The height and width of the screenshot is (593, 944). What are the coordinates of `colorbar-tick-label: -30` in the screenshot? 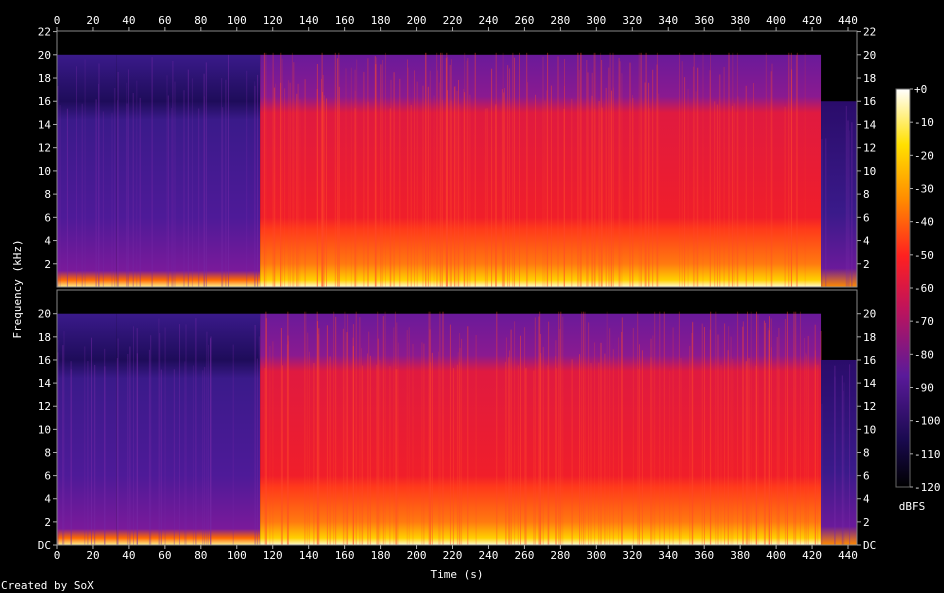 It's located at (924, 189).